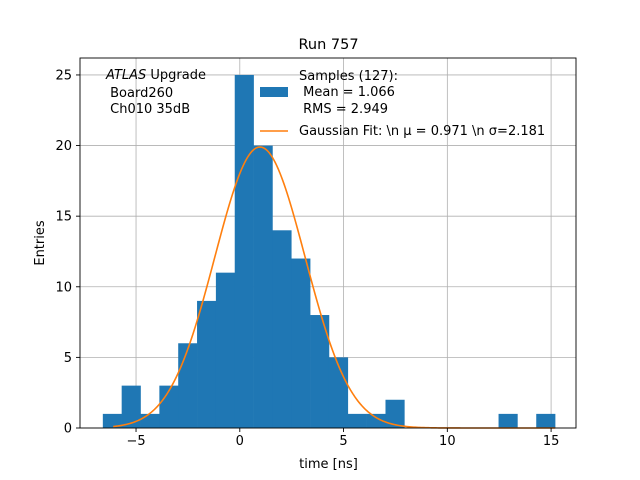 The image size is (640, 480). Describe the element at coordinates (63, 146) in the screenshot. I see `y-tick-label: 20` at that location.